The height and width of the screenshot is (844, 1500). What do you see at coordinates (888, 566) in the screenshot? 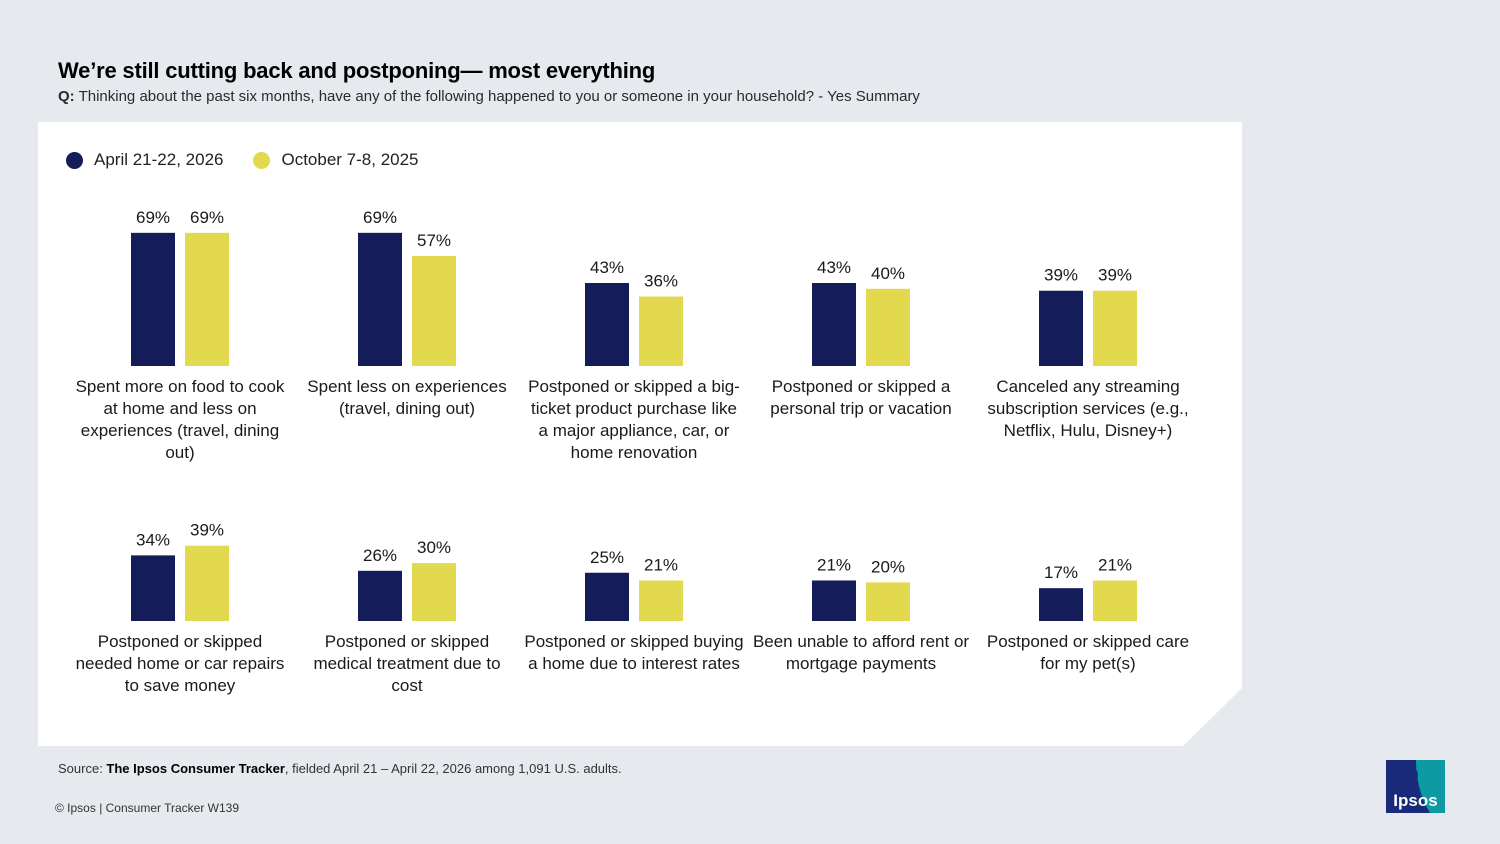
I see `data-label-october-7-8-2025-9: 20%` at bounding box center [888, 566].